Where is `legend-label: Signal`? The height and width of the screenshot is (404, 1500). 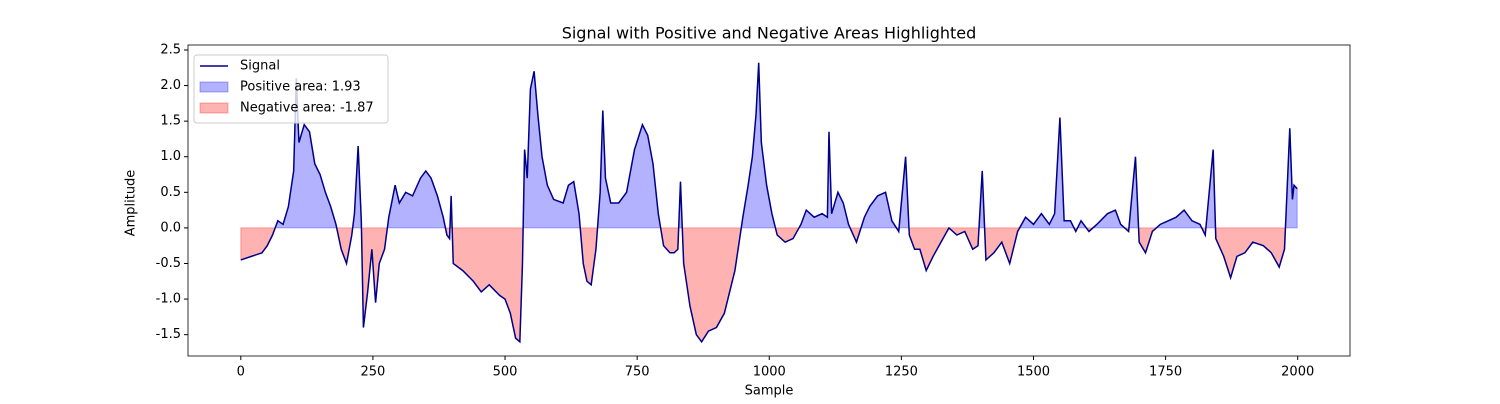 legend-label: Signal is located at coordinates (260, 66).